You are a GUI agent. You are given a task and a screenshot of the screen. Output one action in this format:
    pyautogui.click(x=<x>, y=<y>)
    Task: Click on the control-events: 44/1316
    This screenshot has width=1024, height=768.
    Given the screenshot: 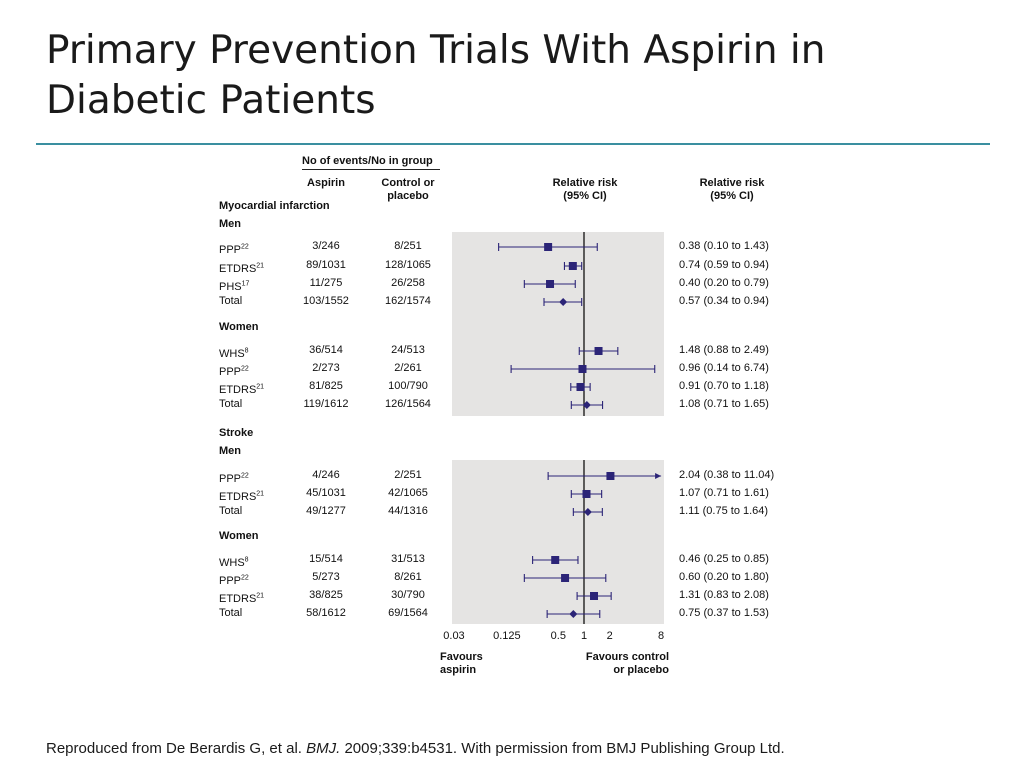 What is the action you would take?
    pyautogui.click(x=408, y=511)
    